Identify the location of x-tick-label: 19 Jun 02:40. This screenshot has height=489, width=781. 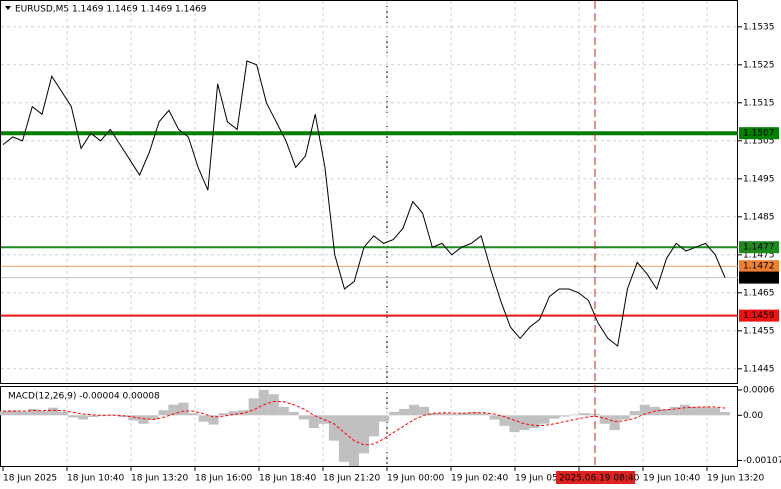
(479, 479).